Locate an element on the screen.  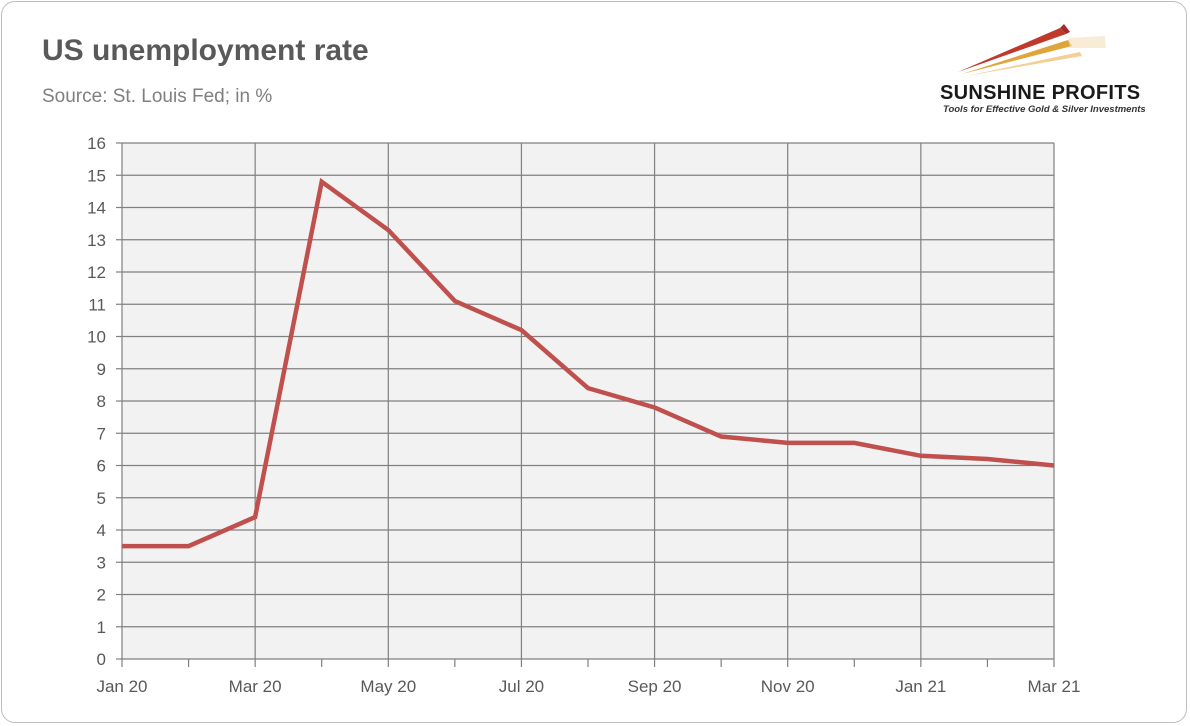
x-tick-label: Jan 21 is located at coordinates (920, 686).